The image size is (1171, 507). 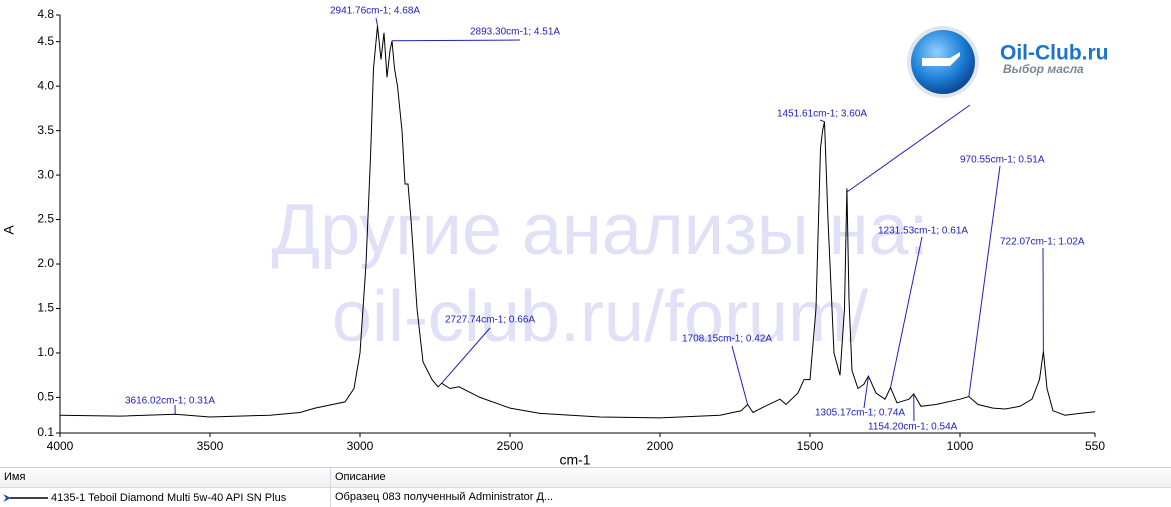 What do you see at coordinates (585, 477) in the screenshot?
I see `table-header: Имя Описание` at bounding box center [585, 477].